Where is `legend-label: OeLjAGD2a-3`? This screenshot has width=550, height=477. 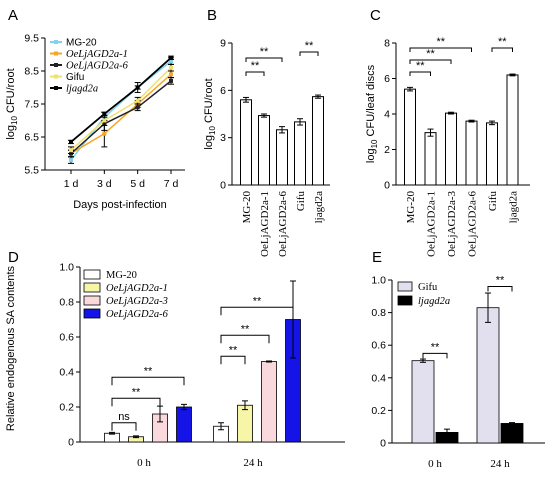 legend-label: OeLjAGD2a-3 is located at coordinates (137, 301).